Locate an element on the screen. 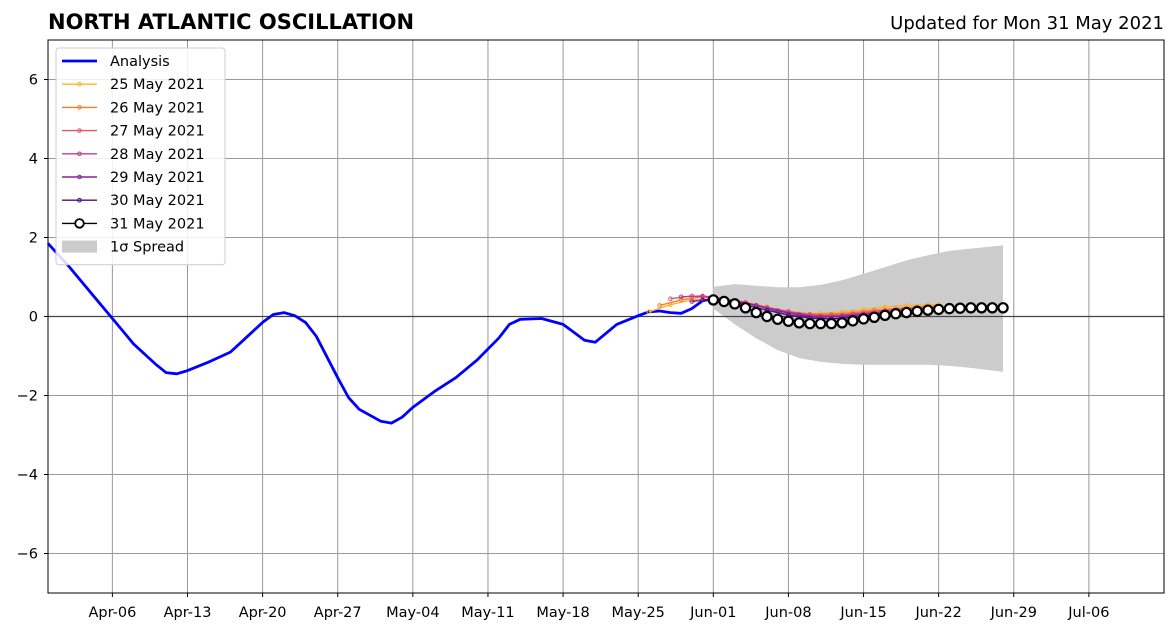  legend-entry: 29 May 2021 is located at coordinates (133, 178).